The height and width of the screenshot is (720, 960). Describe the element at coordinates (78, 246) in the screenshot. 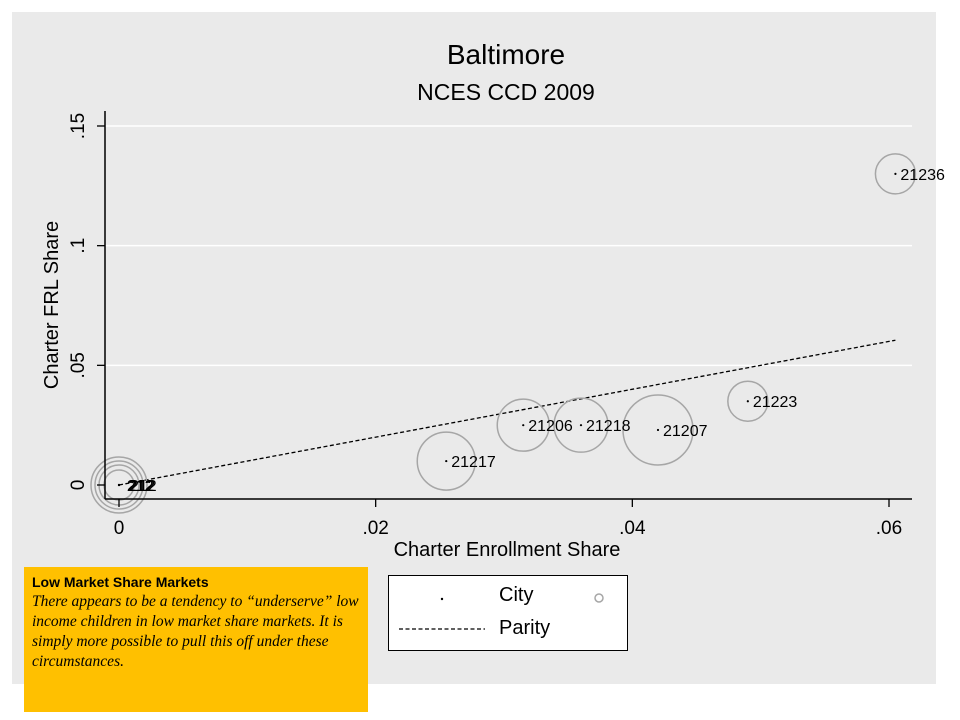

I see `y-tick-label: .1` at that location.